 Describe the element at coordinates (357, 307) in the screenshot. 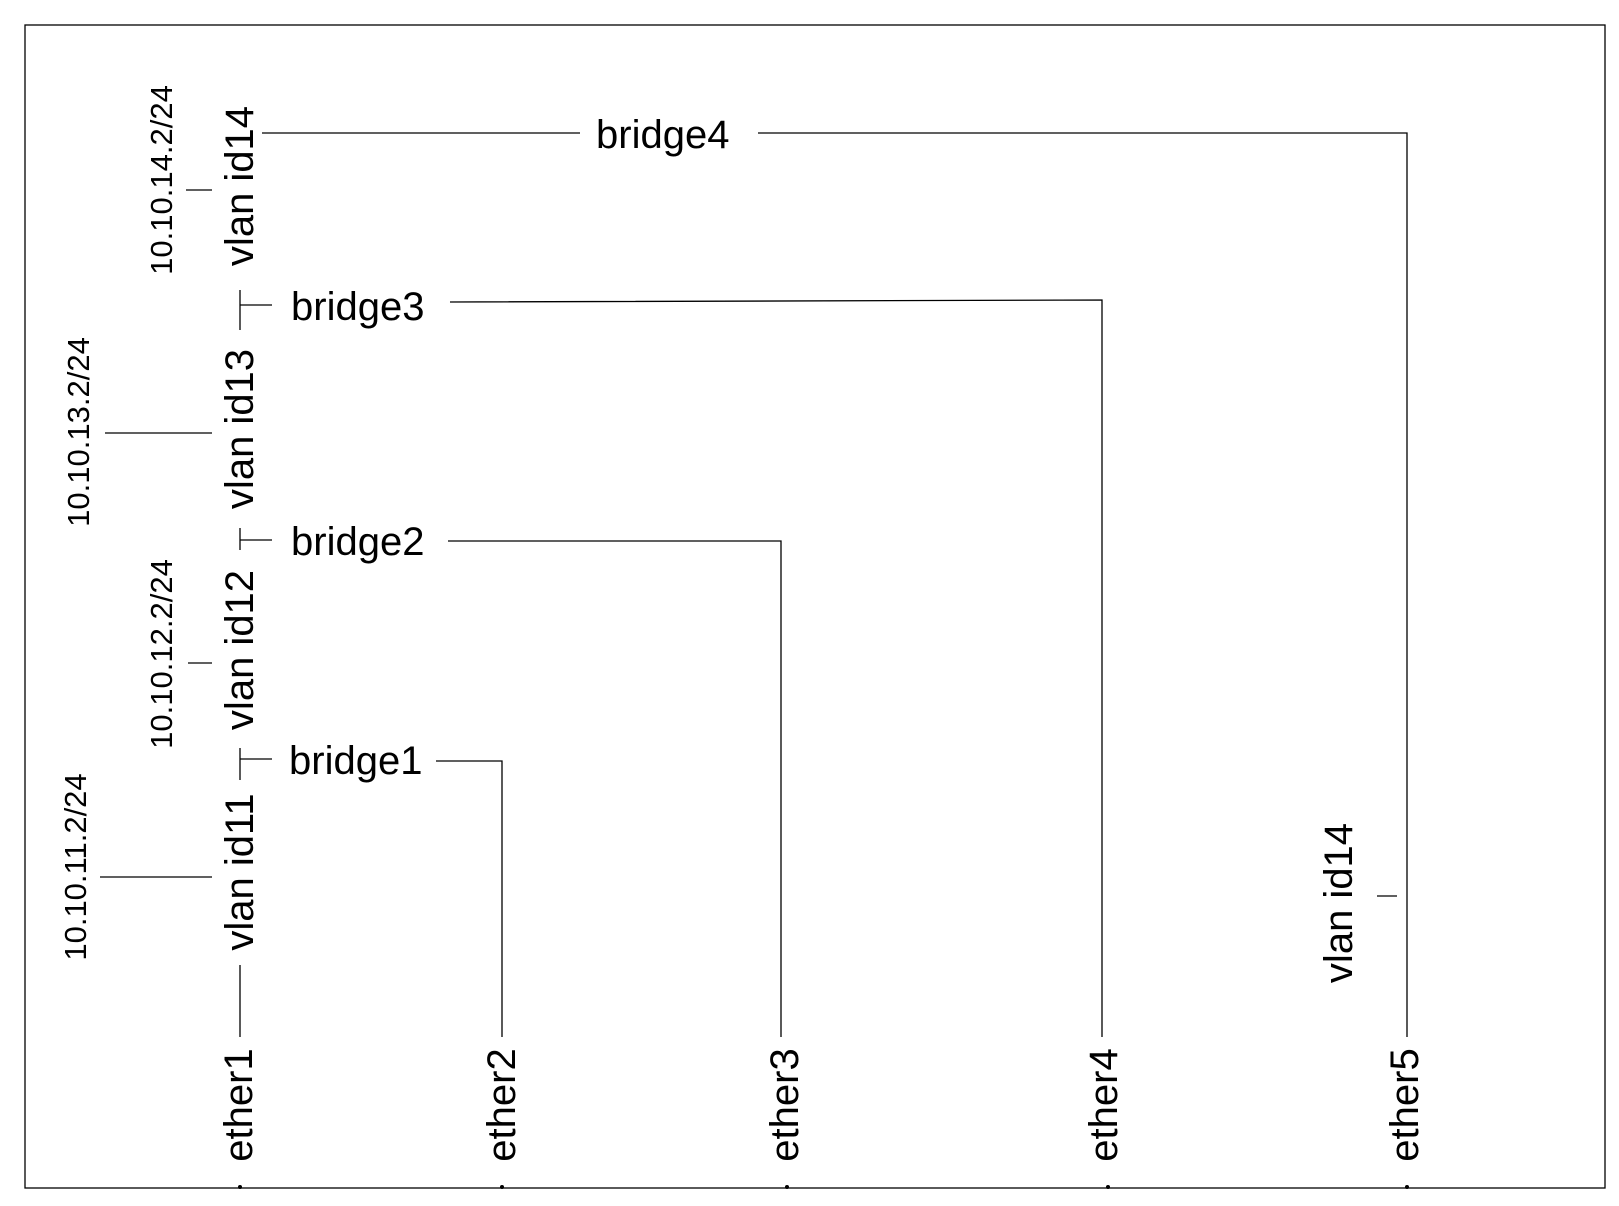

I see `bridge3-label: bridge3` at that location.